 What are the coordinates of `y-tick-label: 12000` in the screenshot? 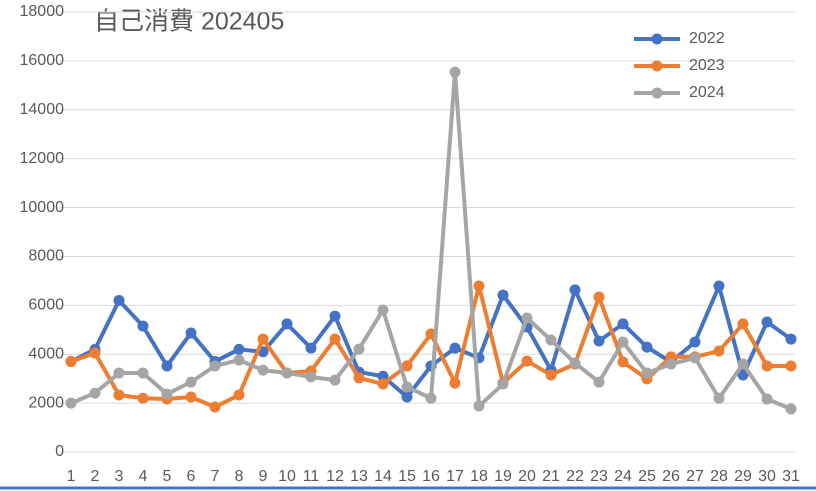 It's located at (42, 158).